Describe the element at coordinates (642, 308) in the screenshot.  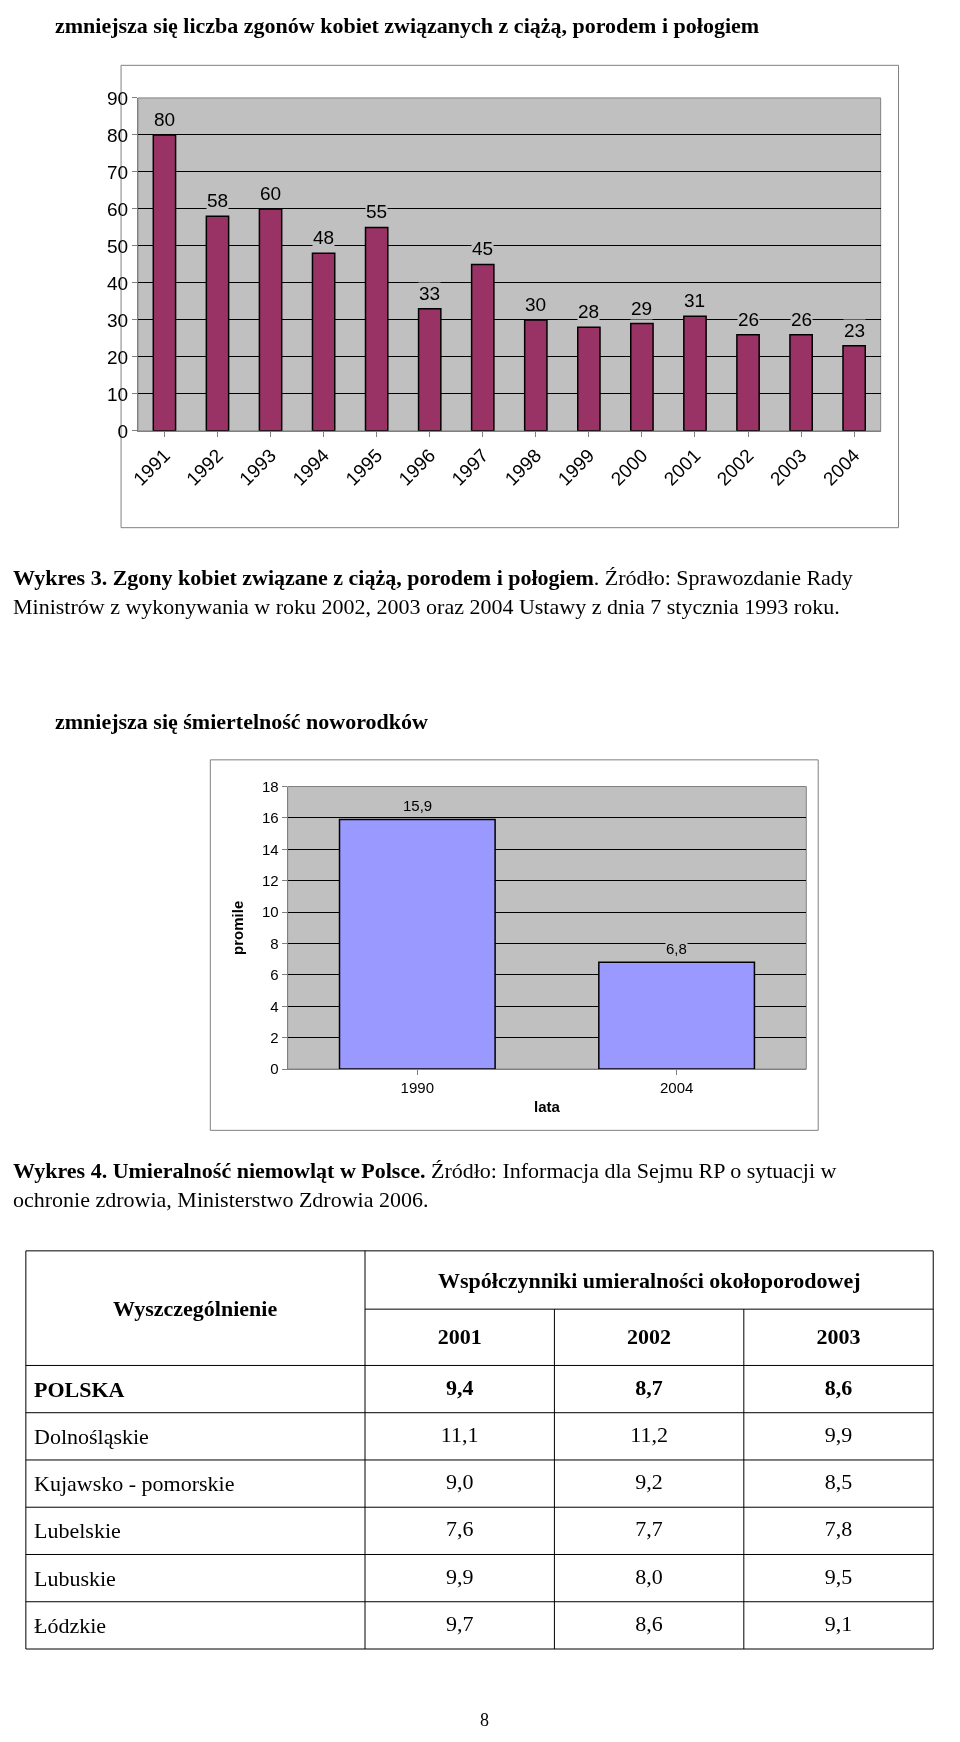
I see `data-label: 29` at that location.